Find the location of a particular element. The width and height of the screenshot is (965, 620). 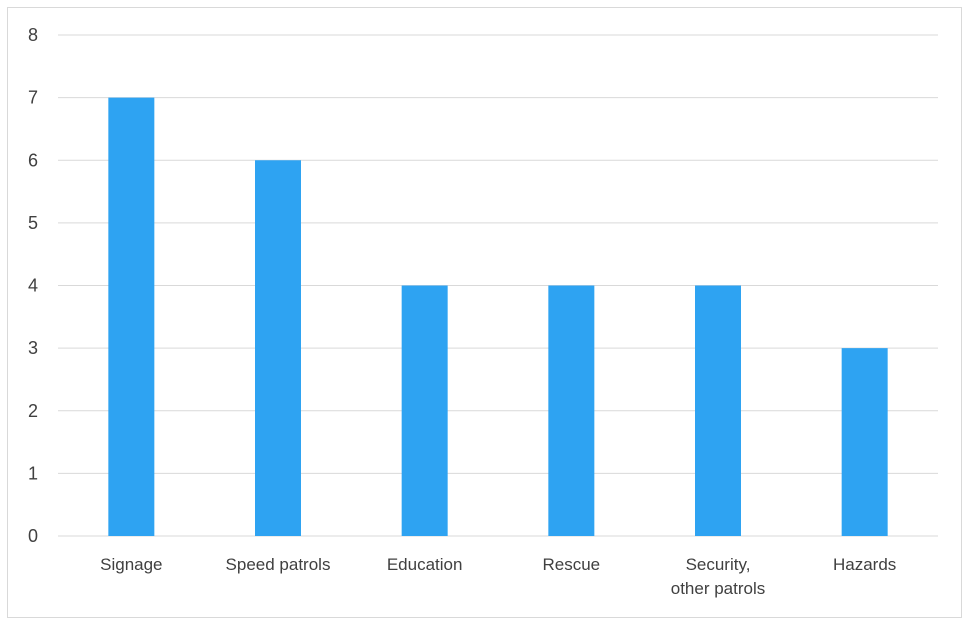

x-category-label: other patrols is located at coordinates (718, 588).